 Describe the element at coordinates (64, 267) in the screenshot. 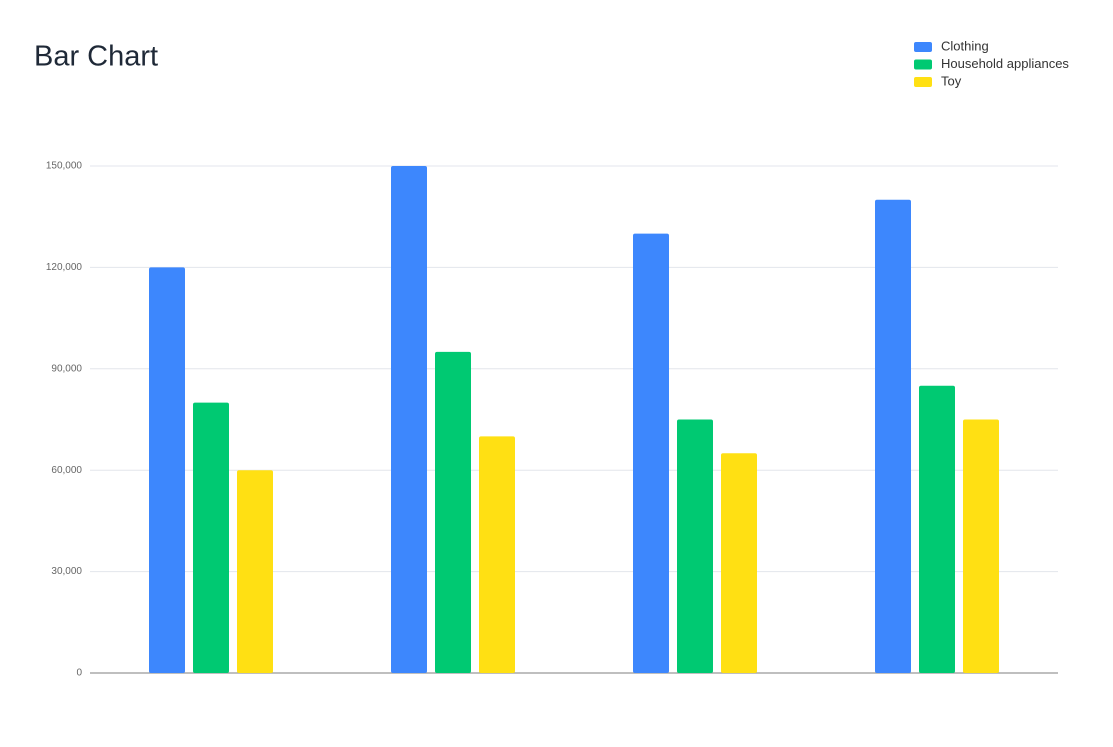

I see `y-tick-label: 120,000` at that location.